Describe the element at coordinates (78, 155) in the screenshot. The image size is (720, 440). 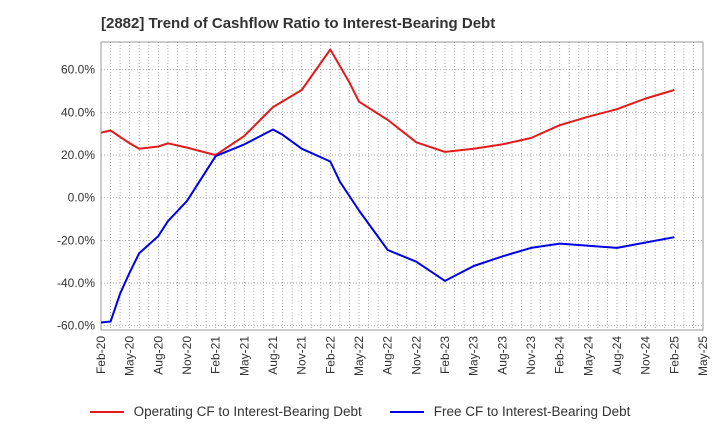
I see `y-tick-label: 20.0%` at that location.